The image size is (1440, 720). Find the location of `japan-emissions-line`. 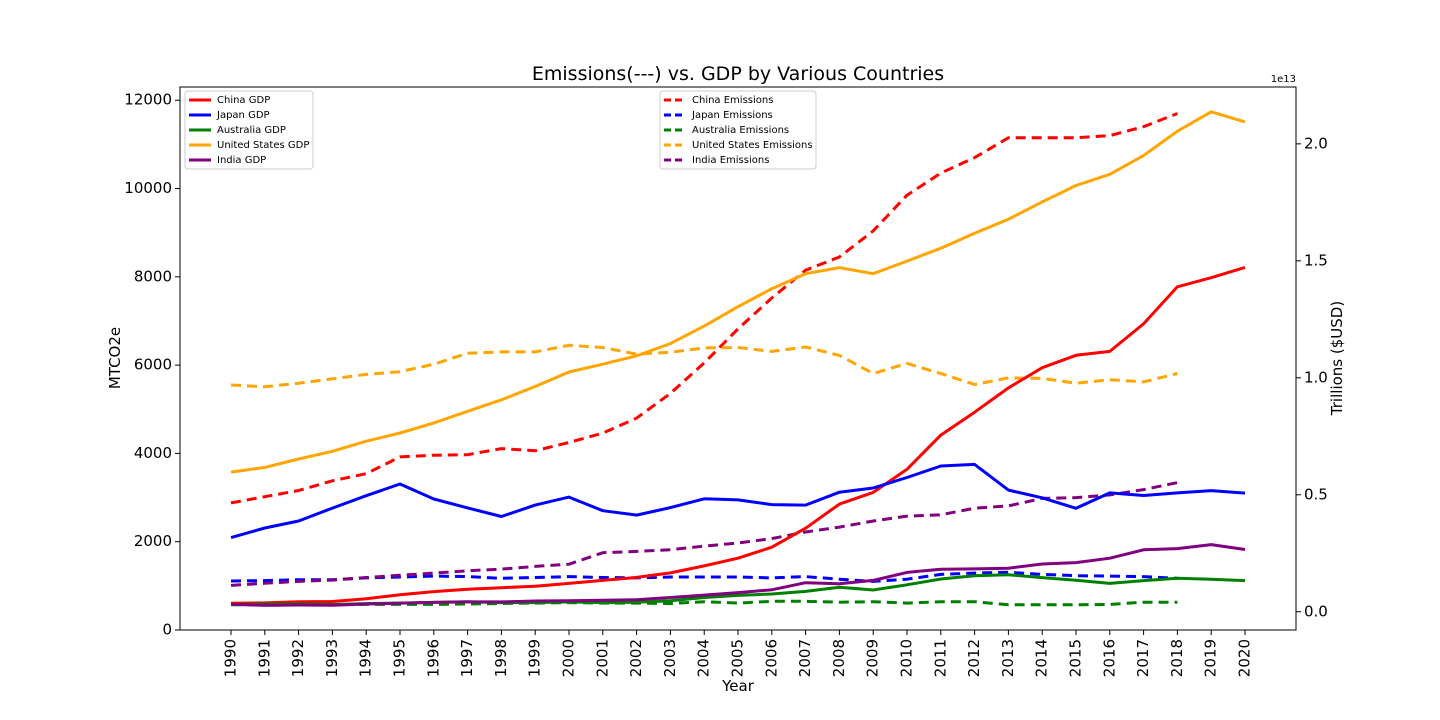

japan-emissions-line is located at coordinates (704, 576).